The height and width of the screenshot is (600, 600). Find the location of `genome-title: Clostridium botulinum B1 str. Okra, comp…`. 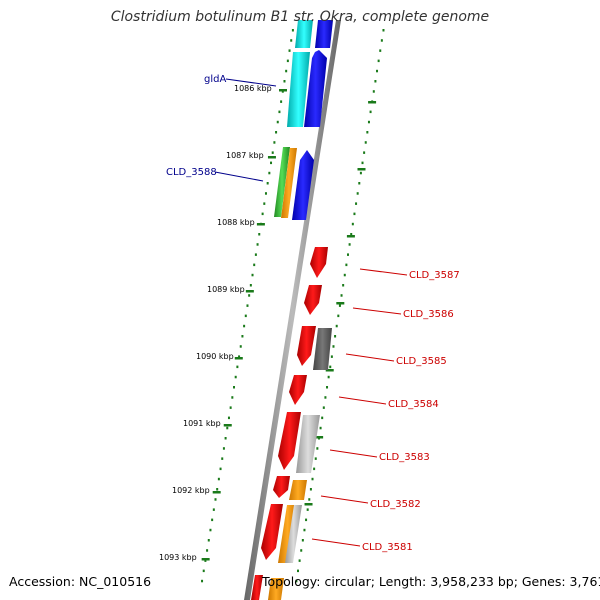

genome-title: Clostridium botulinum B1 str. Okra, comp… is located at coordinates (300, 17).